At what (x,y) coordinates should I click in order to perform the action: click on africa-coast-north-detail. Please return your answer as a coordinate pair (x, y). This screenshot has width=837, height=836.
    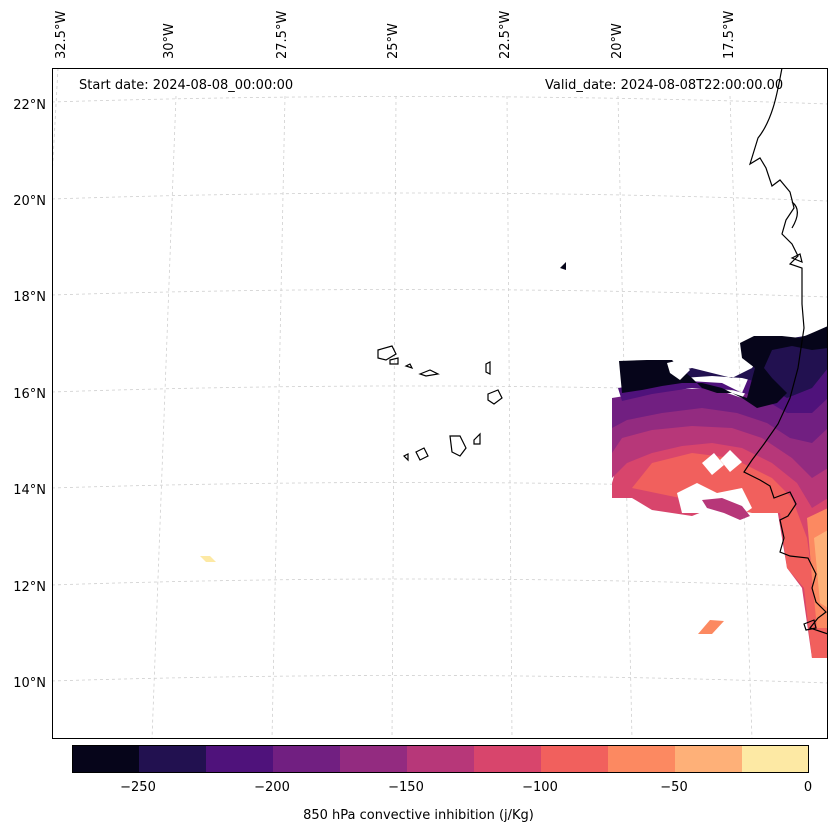
    Looking at the image, I should click on (794, 215).